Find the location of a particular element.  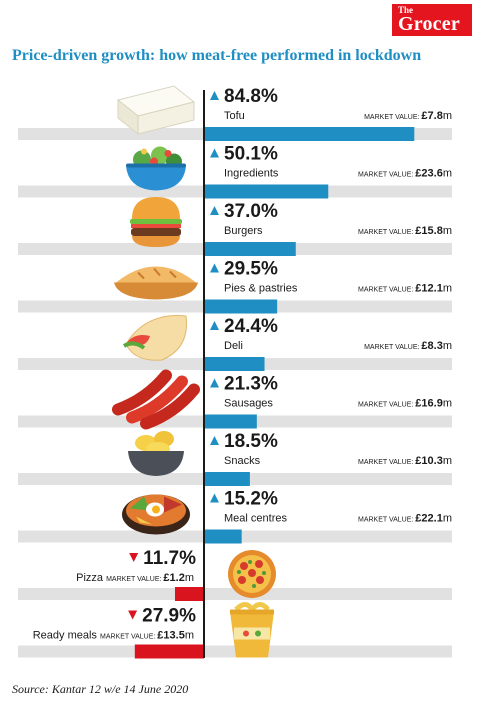

the-grocer-logo: The Grocer is located at coordinates (432, 20).